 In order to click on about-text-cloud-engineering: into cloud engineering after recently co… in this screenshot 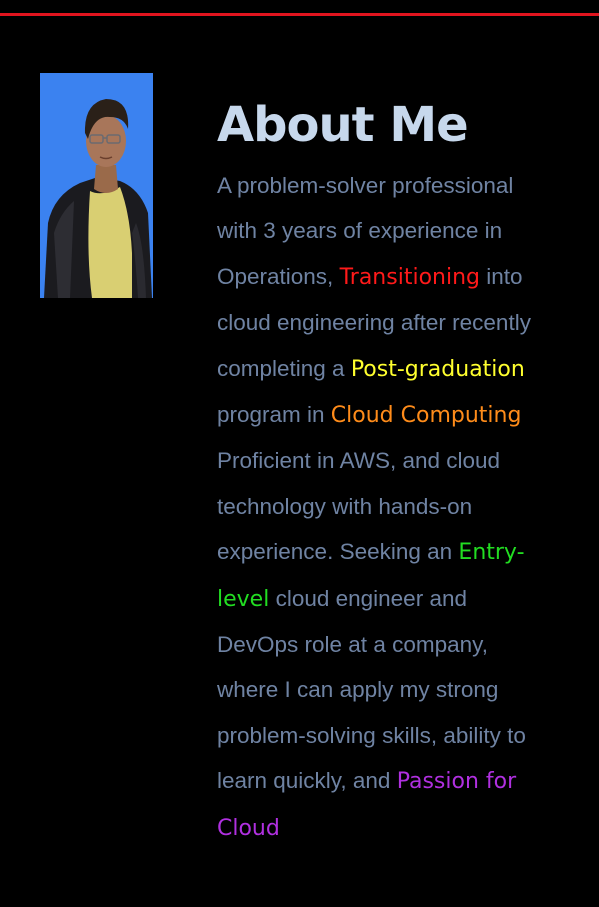, I will do `click(374, 322)`.